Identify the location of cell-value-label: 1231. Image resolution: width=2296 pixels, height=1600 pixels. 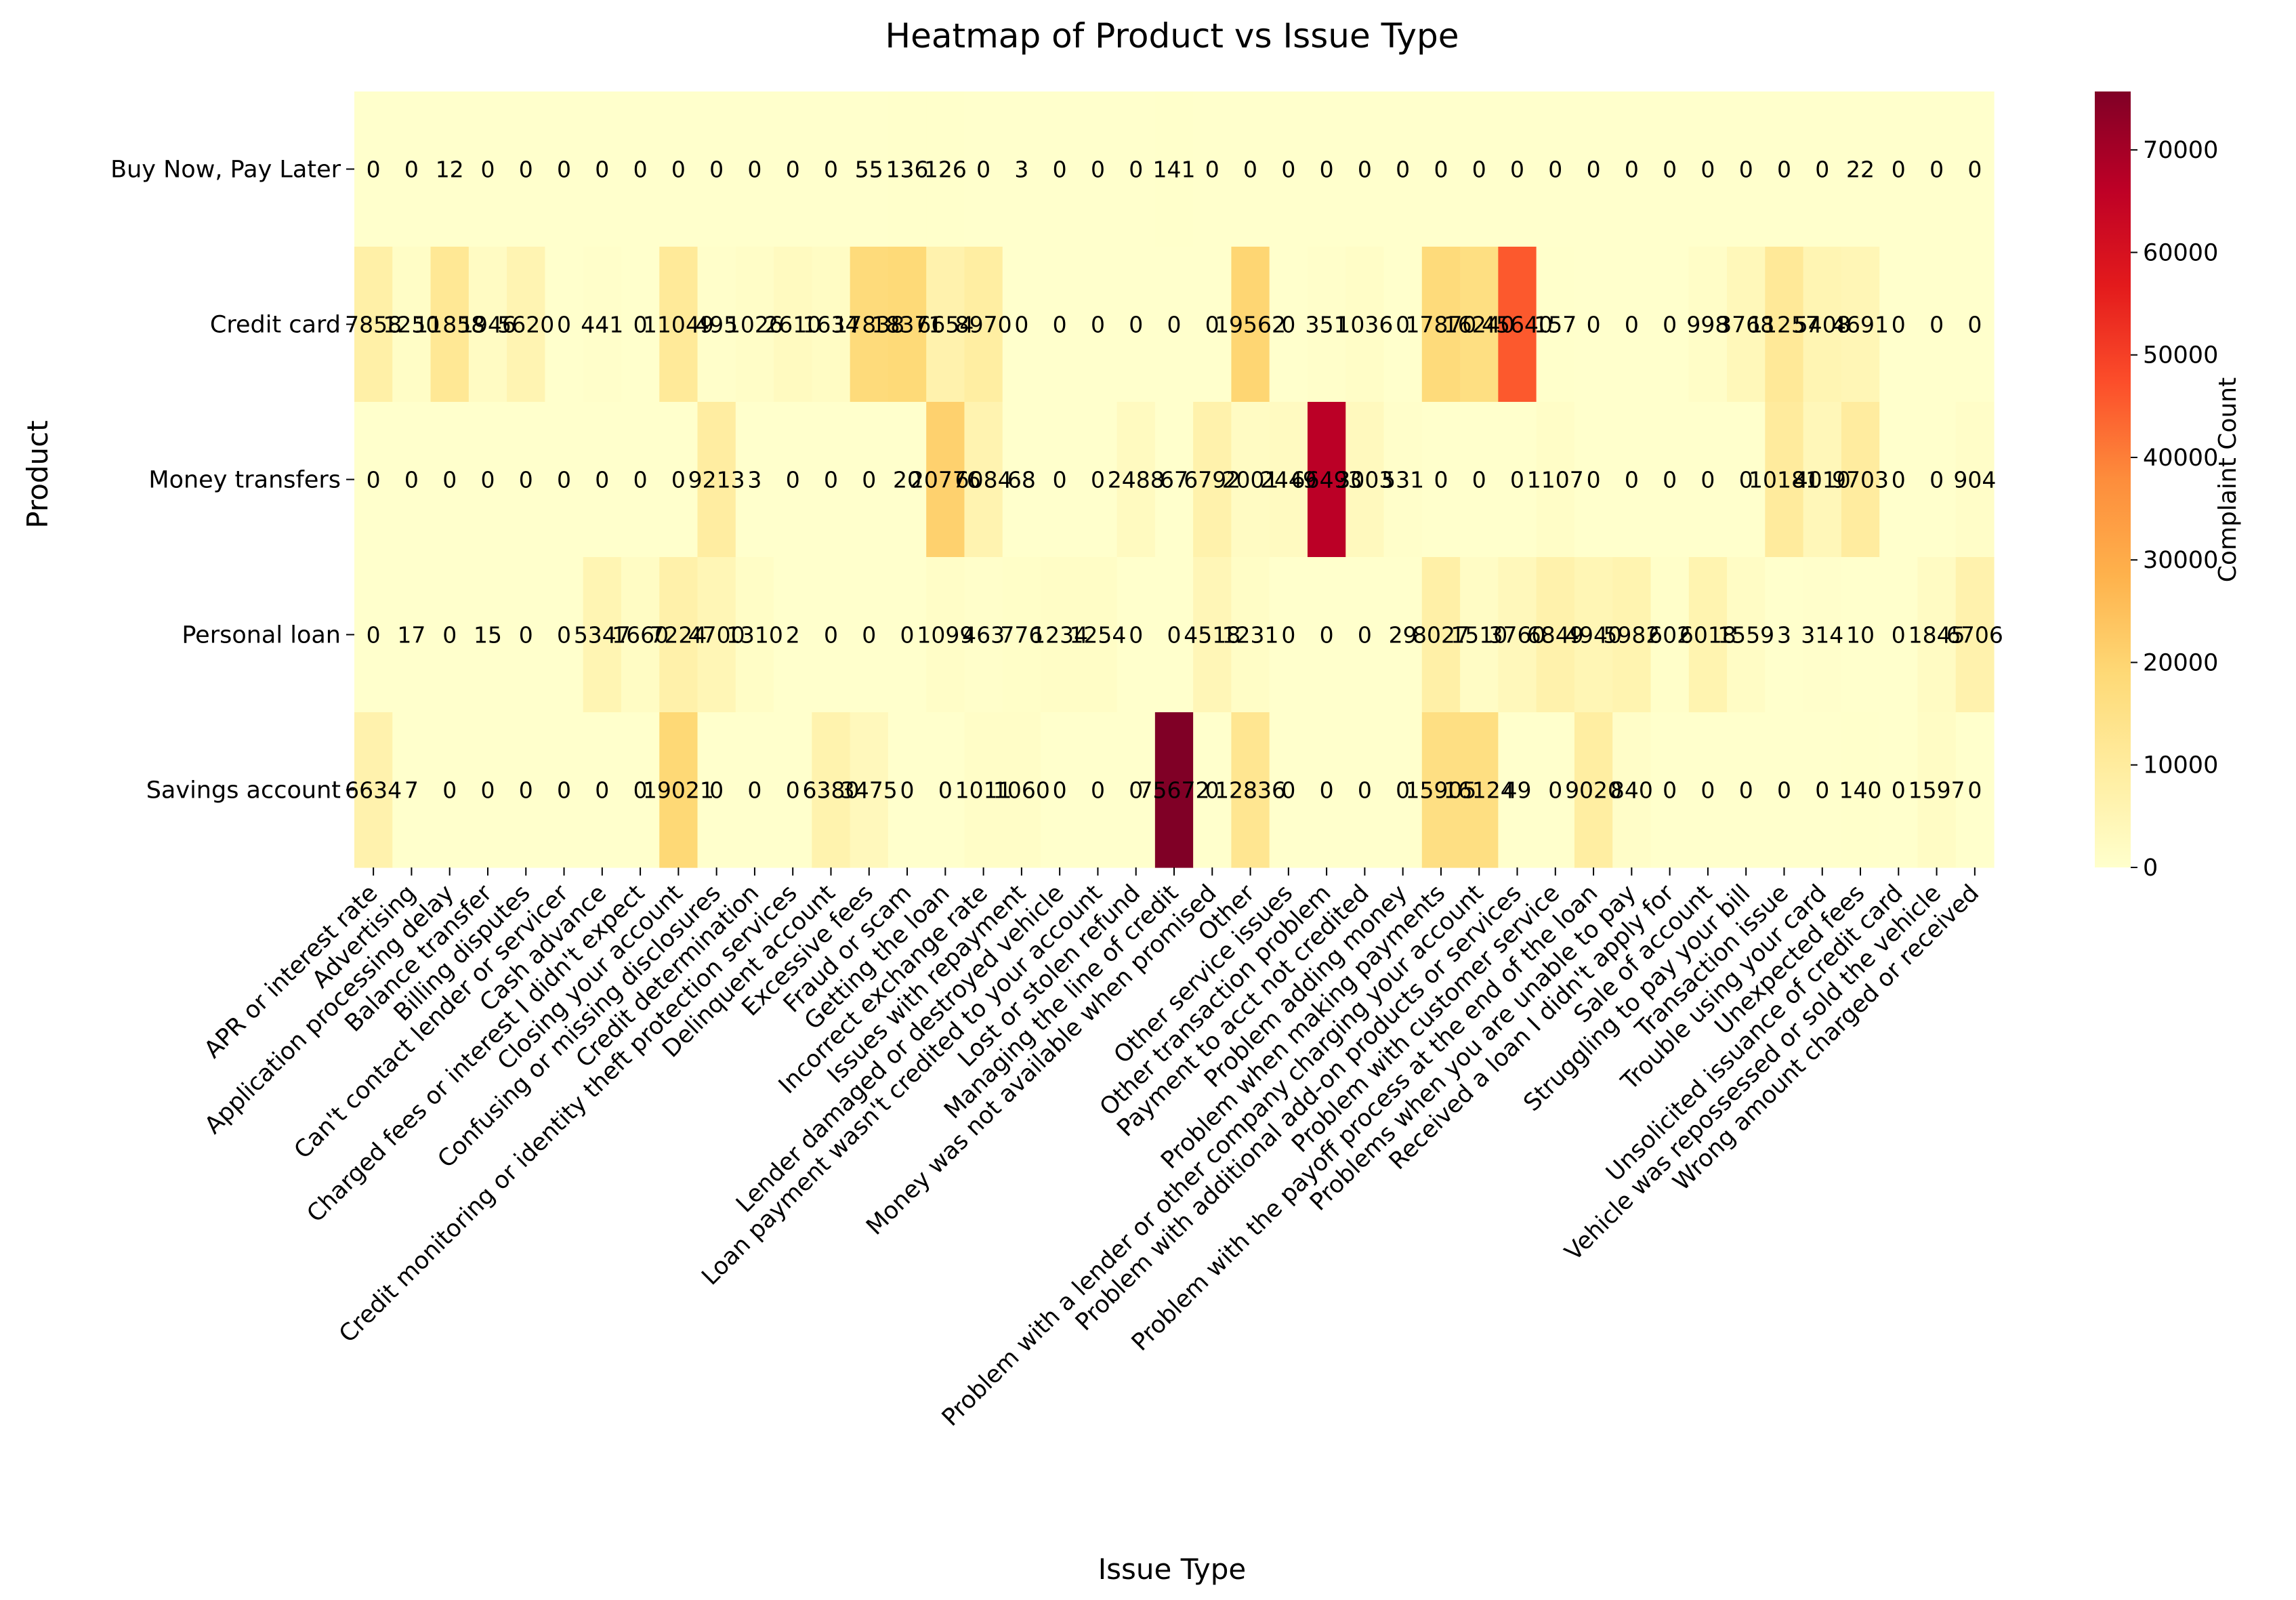
(1250, 635).